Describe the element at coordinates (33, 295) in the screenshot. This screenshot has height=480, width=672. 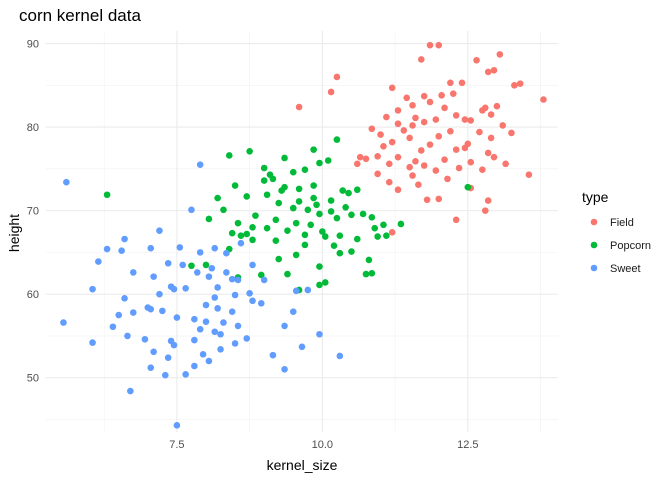
I see `y-tick-label: 60` at that location.